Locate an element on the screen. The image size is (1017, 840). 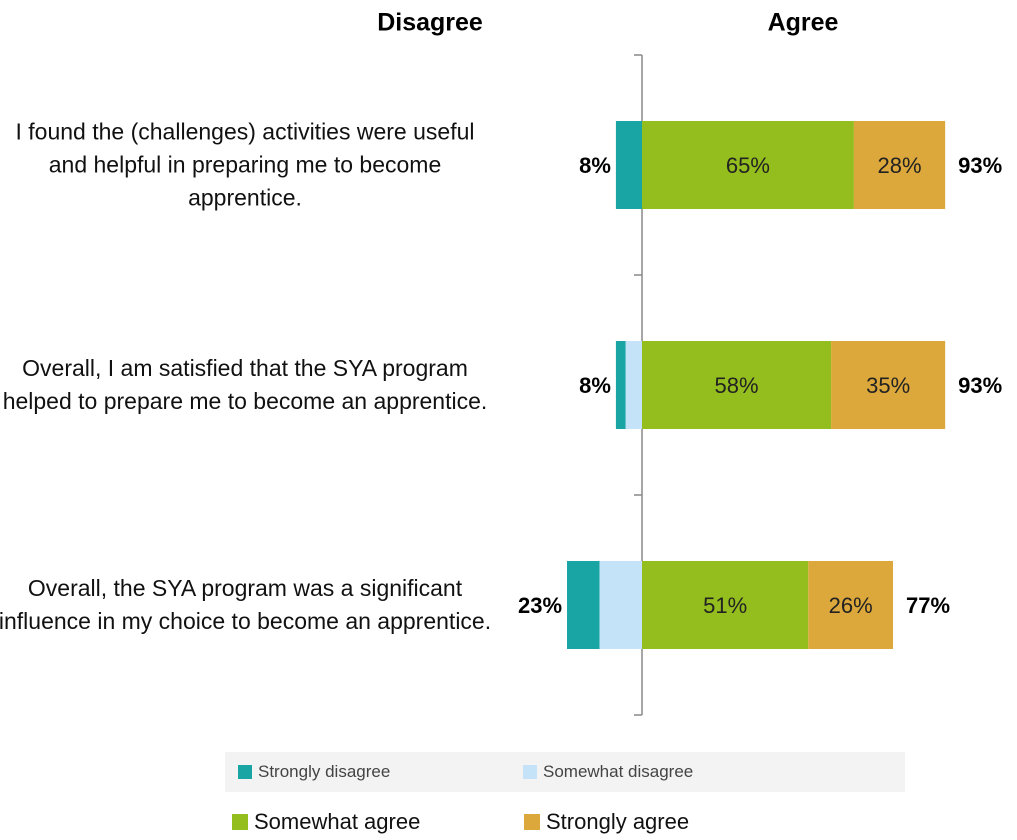
legend-background is located at coordinates (565, 772).